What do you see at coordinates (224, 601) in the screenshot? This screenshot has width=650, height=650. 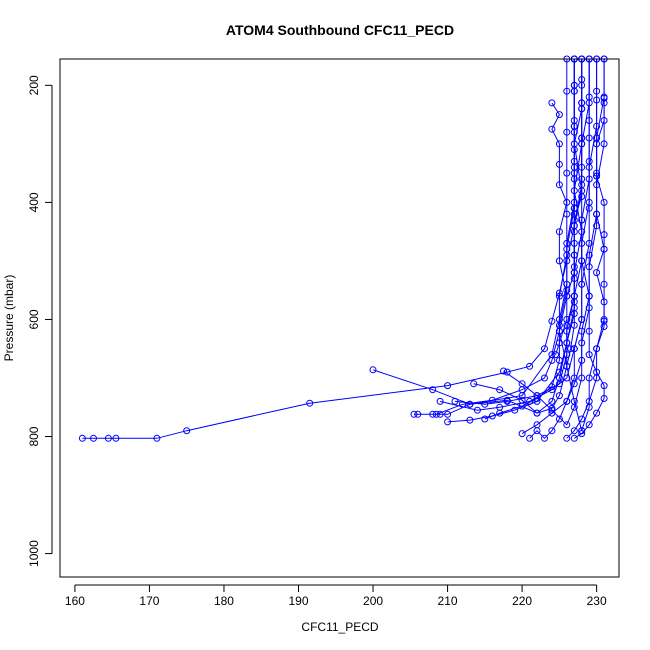 I see `x-tick-label: 180` at bounding box center [224, 601].